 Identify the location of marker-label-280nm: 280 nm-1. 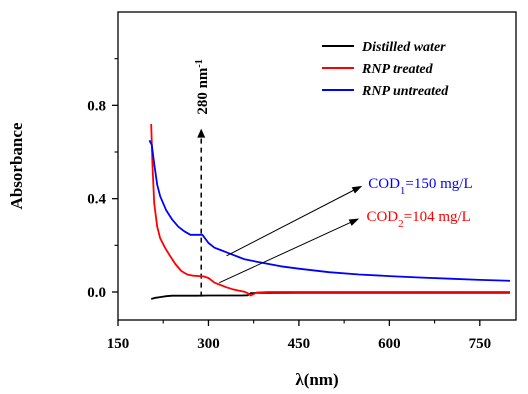
(203, 86).